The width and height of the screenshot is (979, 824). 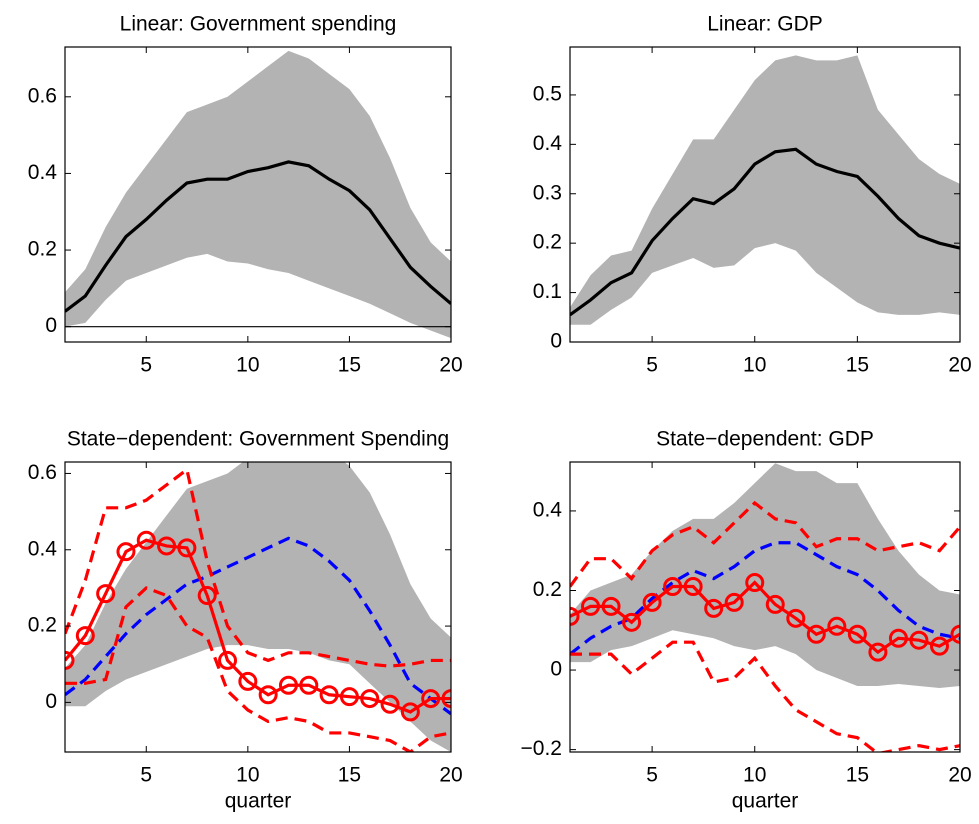 I want to click on y-tick-label: 0.3, so click(x=547, y=192).